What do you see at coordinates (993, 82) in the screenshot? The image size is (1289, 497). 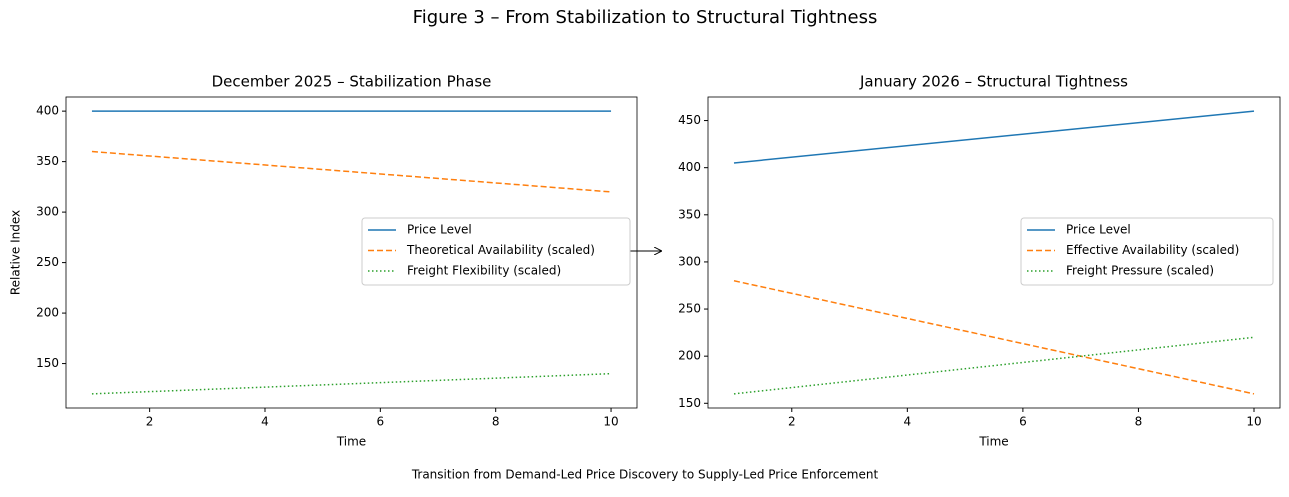 I see `chart-title: January 2026 – Structural Tightness` at bounding box center [993, 82].